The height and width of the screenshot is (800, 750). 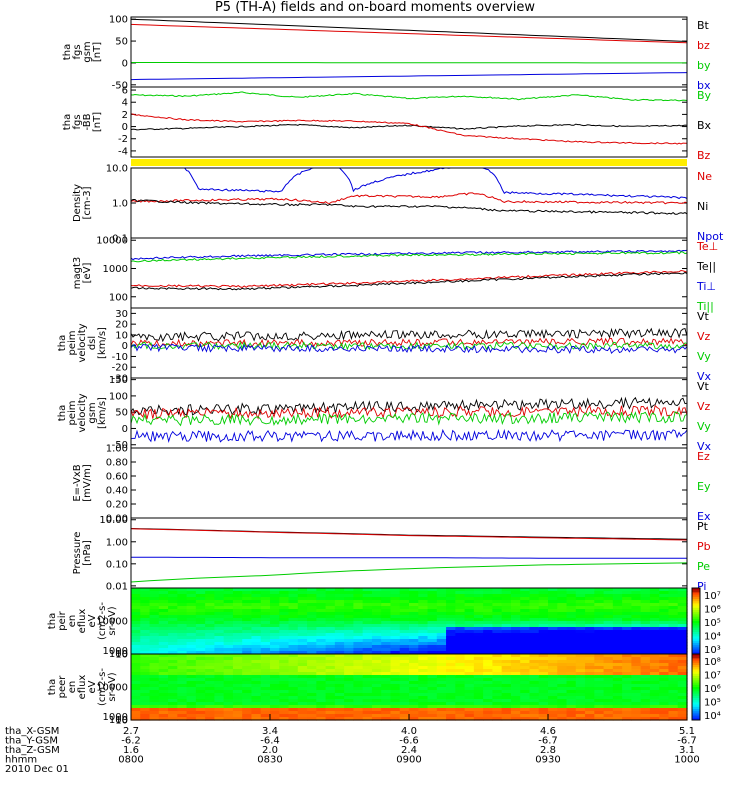 I want to click on ytick-label: 0.60, so click(x=117, y=477).